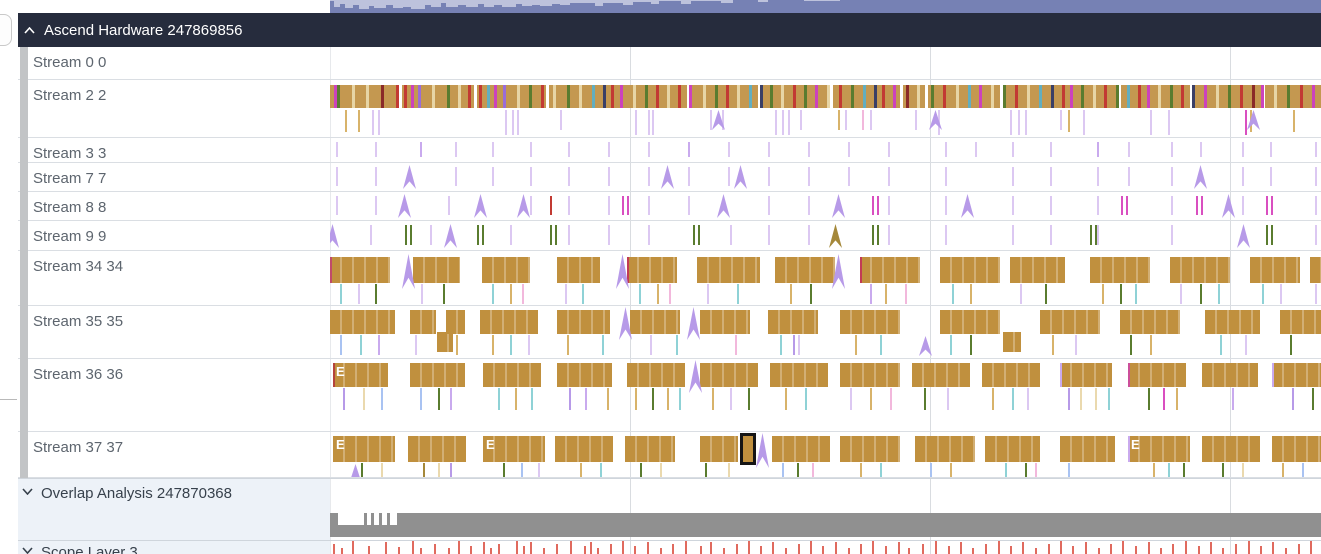 The image size is (1321, 554). I want to click on stream-row-label: Stream 35 35, so click(174, 332).